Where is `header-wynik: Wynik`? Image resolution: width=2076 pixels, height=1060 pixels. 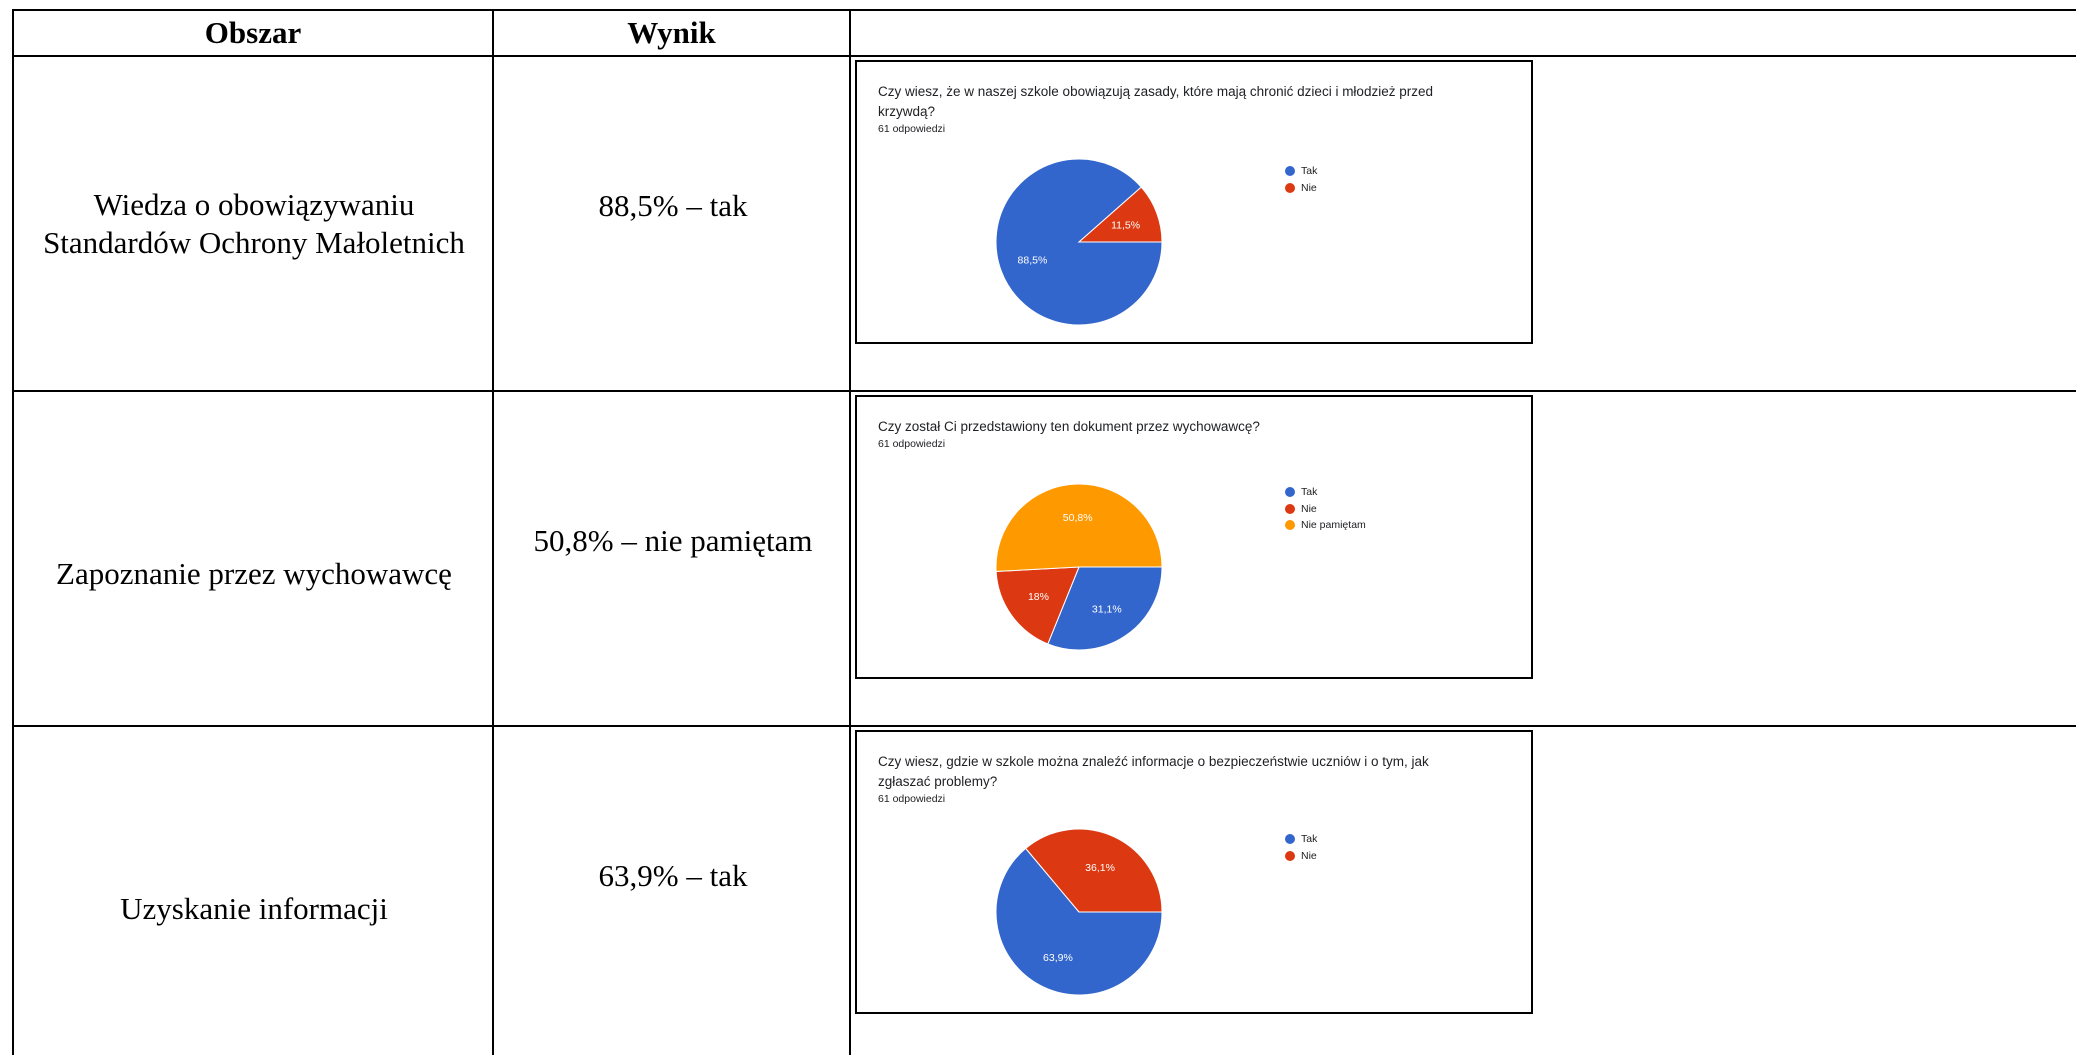
header-wynik: Wynik is located at coordinates (671, 32).